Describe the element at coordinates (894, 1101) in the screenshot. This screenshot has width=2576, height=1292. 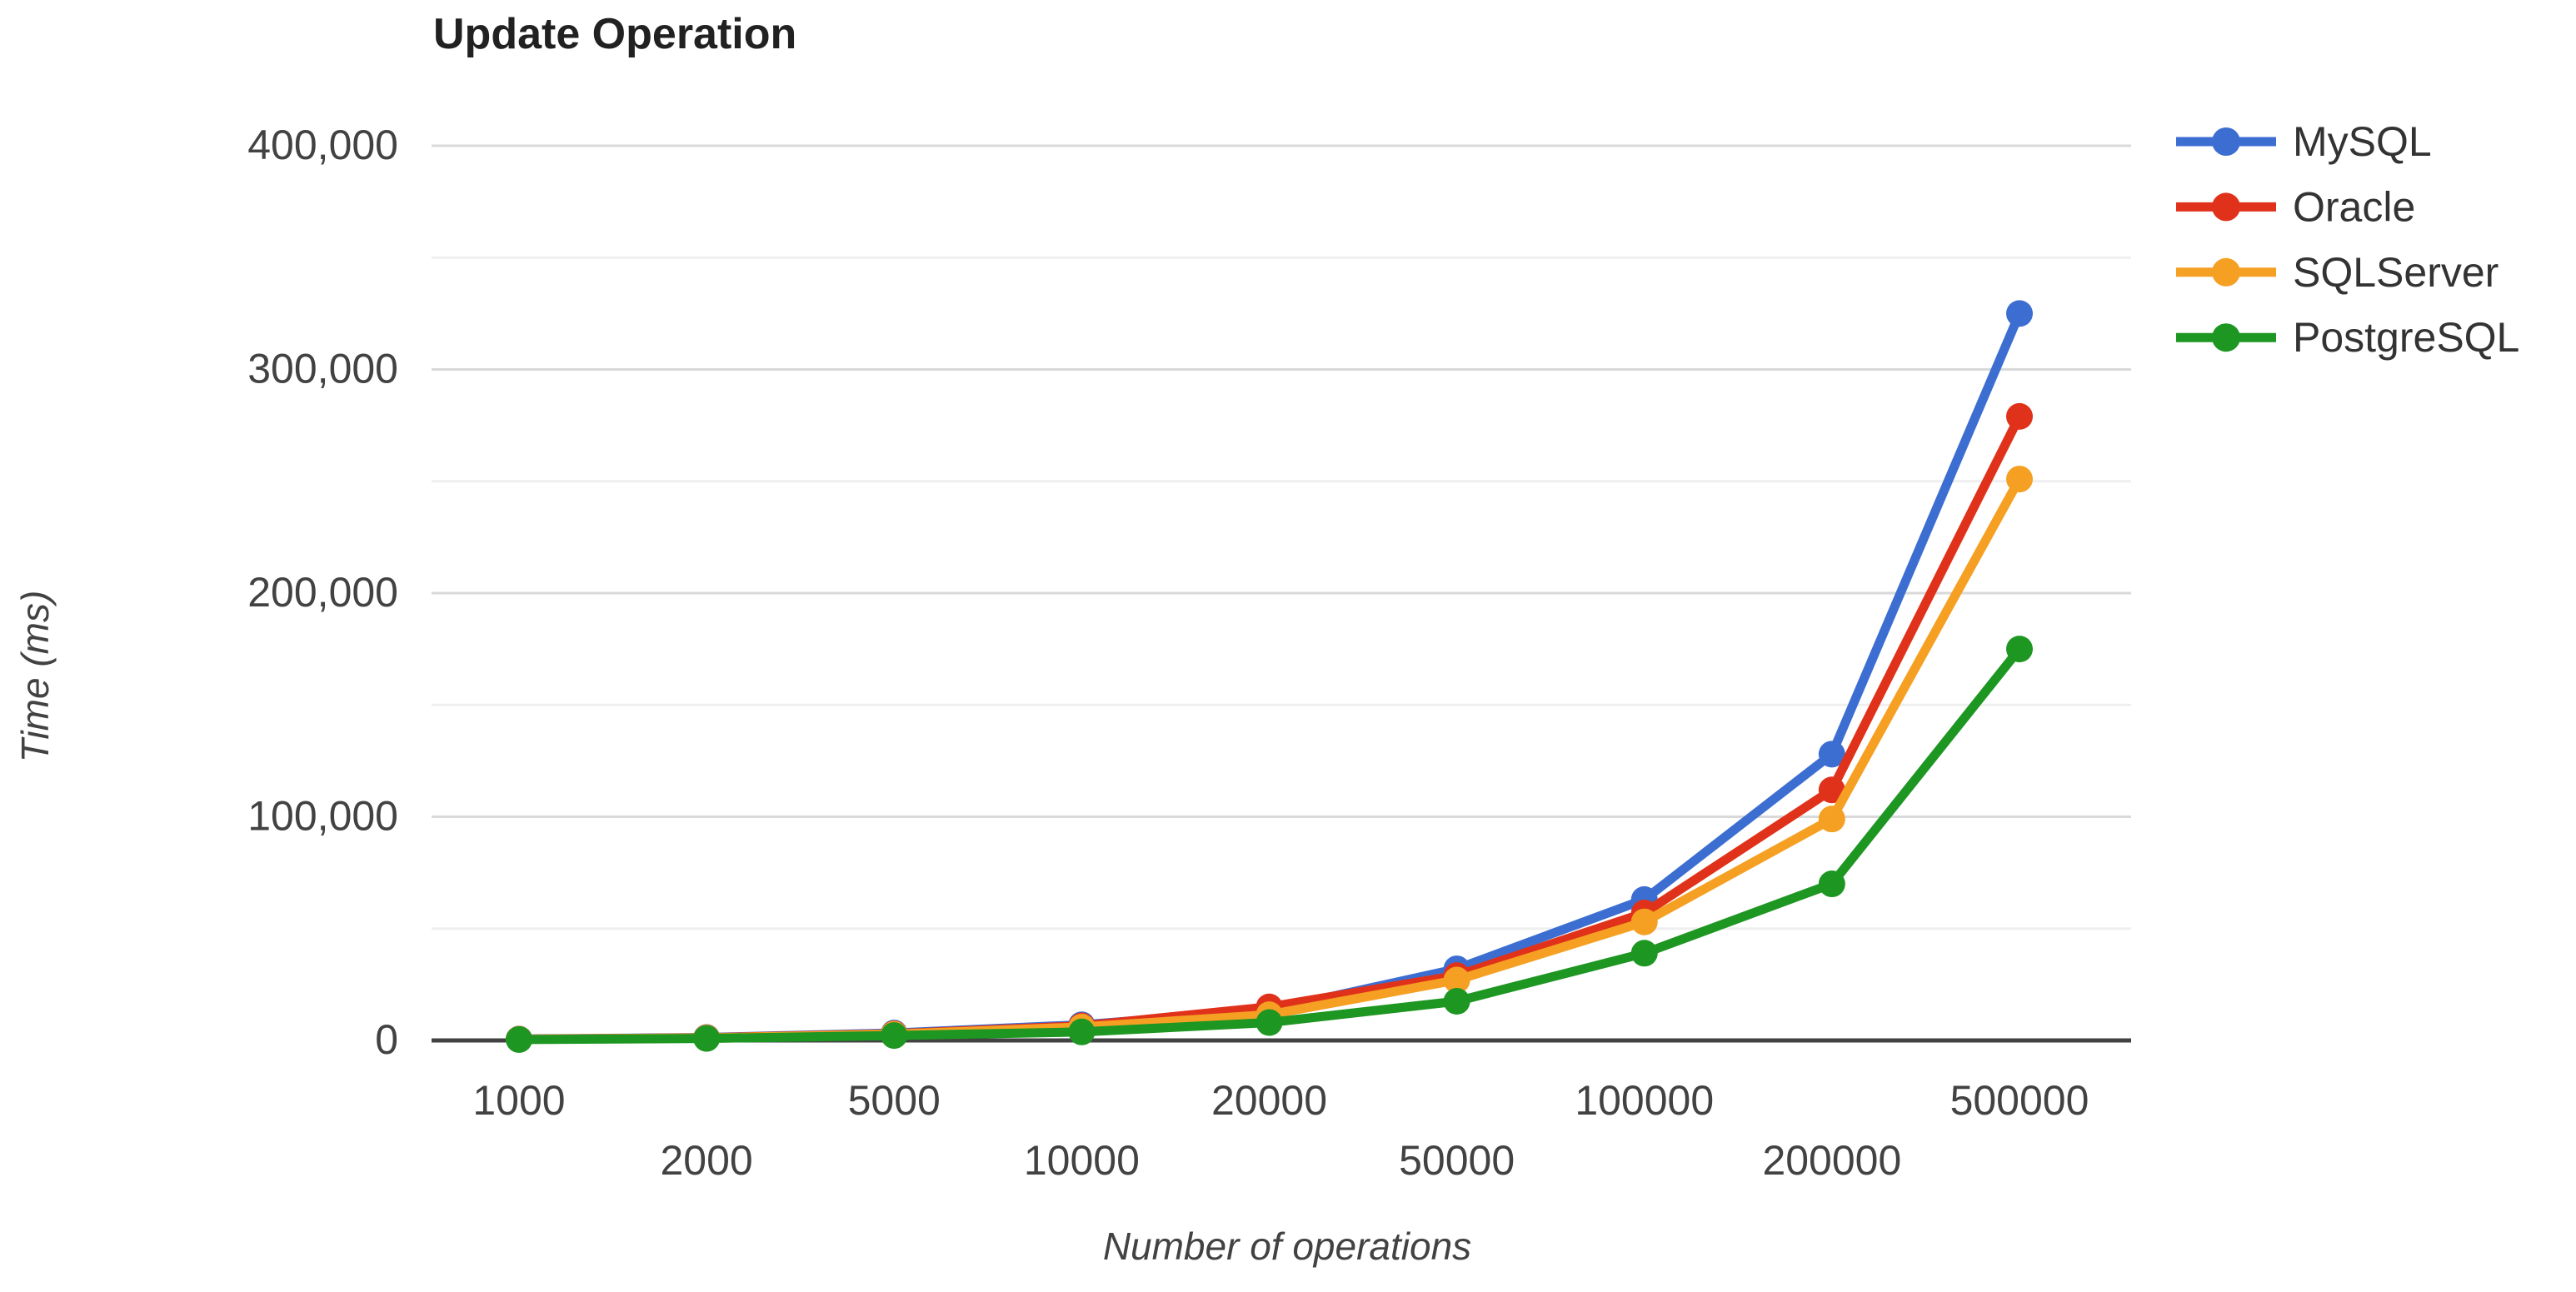
I see `x-tick-label: 5000` at that location.